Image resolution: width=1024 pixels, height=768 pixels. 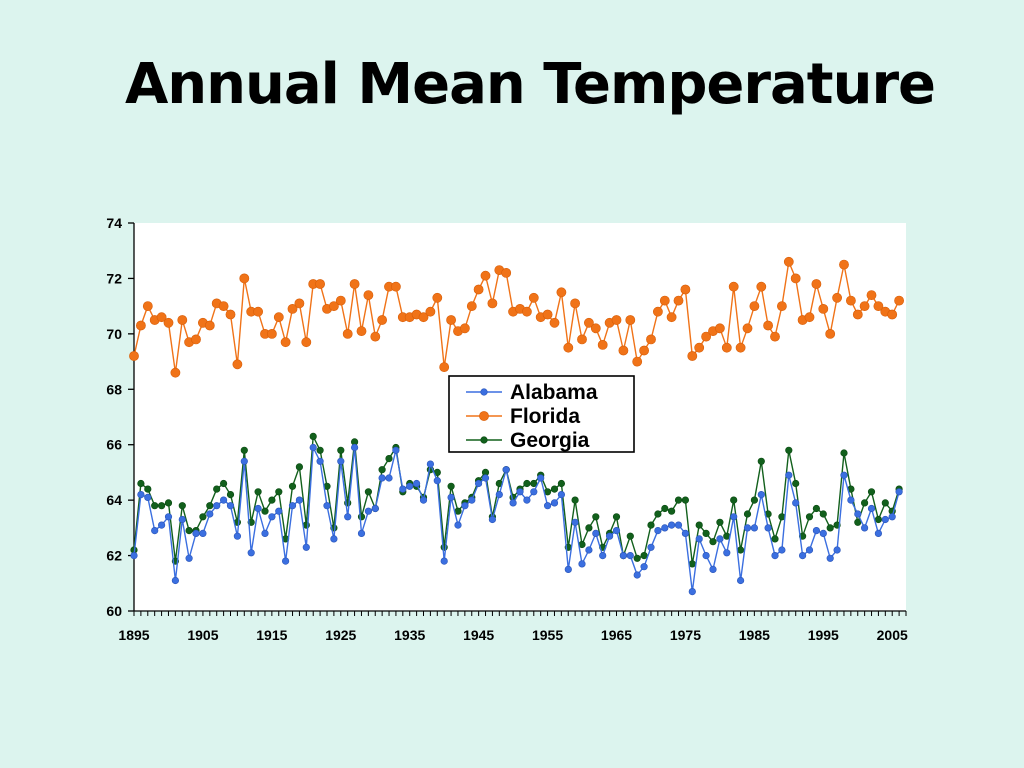 I want to click on x-tick-label: 1925, so click(x=340, y=635).